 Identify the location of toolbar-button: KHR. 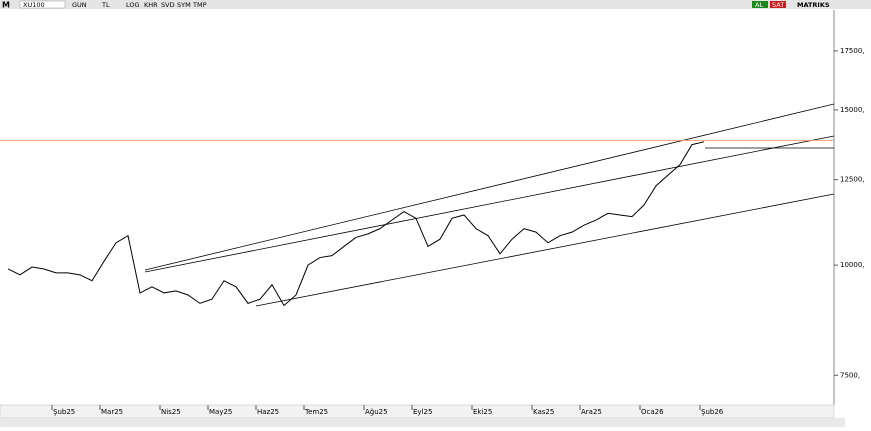
(151, 5).